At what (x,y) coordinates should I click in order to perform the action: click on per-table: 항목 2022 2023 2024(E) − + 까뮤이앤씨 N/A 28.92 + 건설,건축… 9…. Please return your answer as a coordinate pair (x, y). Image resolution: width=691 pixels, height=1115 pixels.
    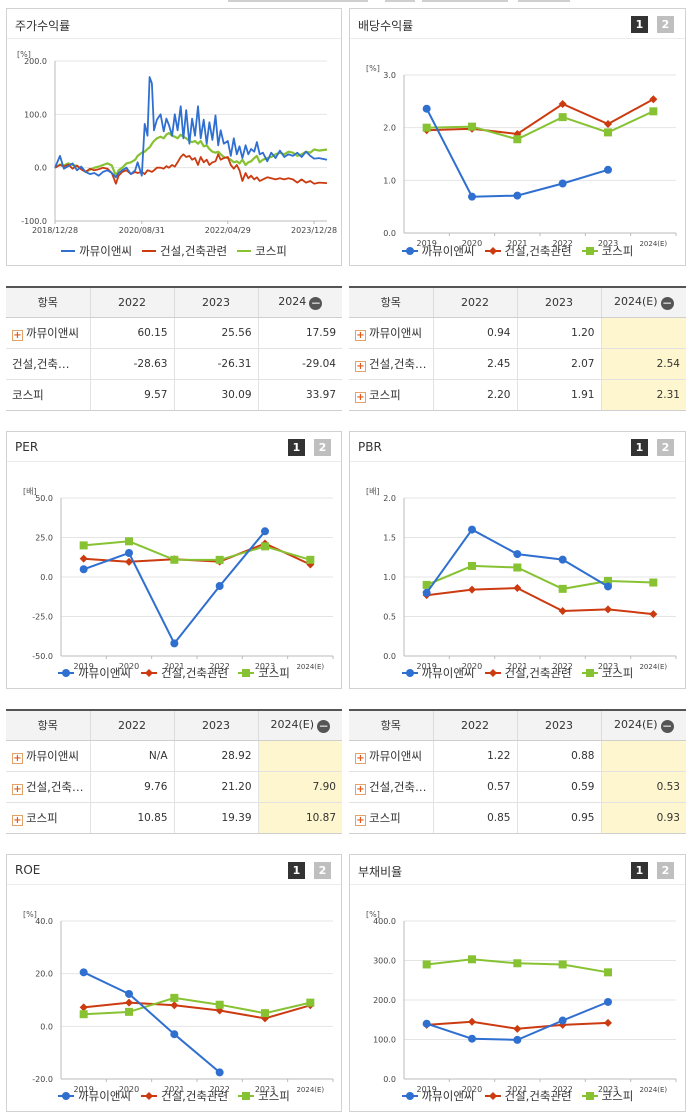
    Looking at the image, I should click on (174, 771).